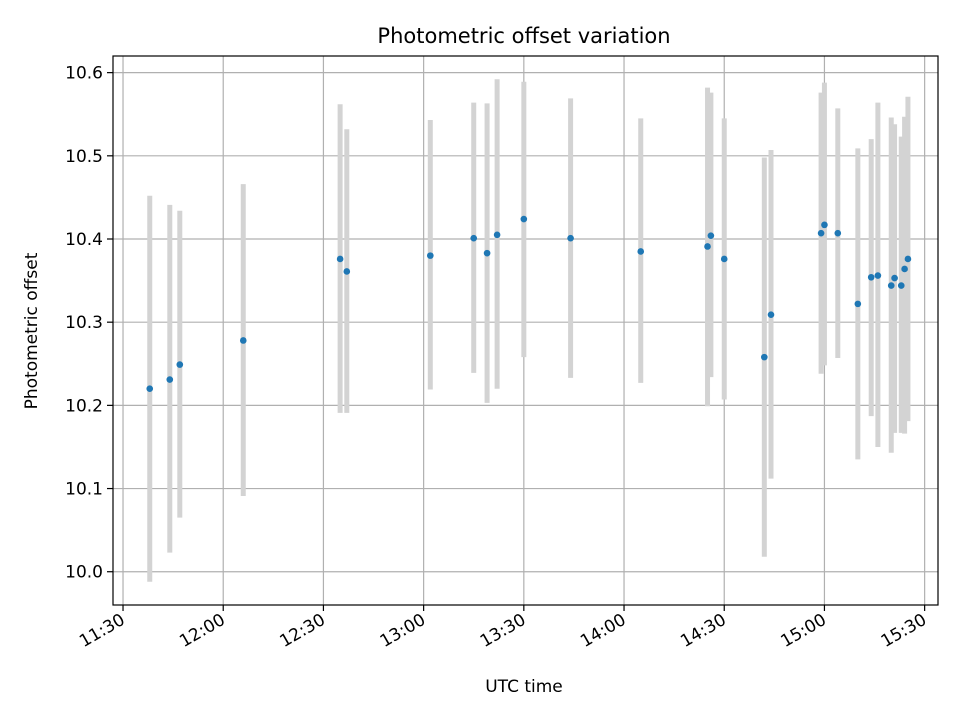 The image size is (960, 720). What do you see at coordinates (84, 74) in the screenshot?
I see `y-tick-label: 10.6` at bounding box center [84, 74].